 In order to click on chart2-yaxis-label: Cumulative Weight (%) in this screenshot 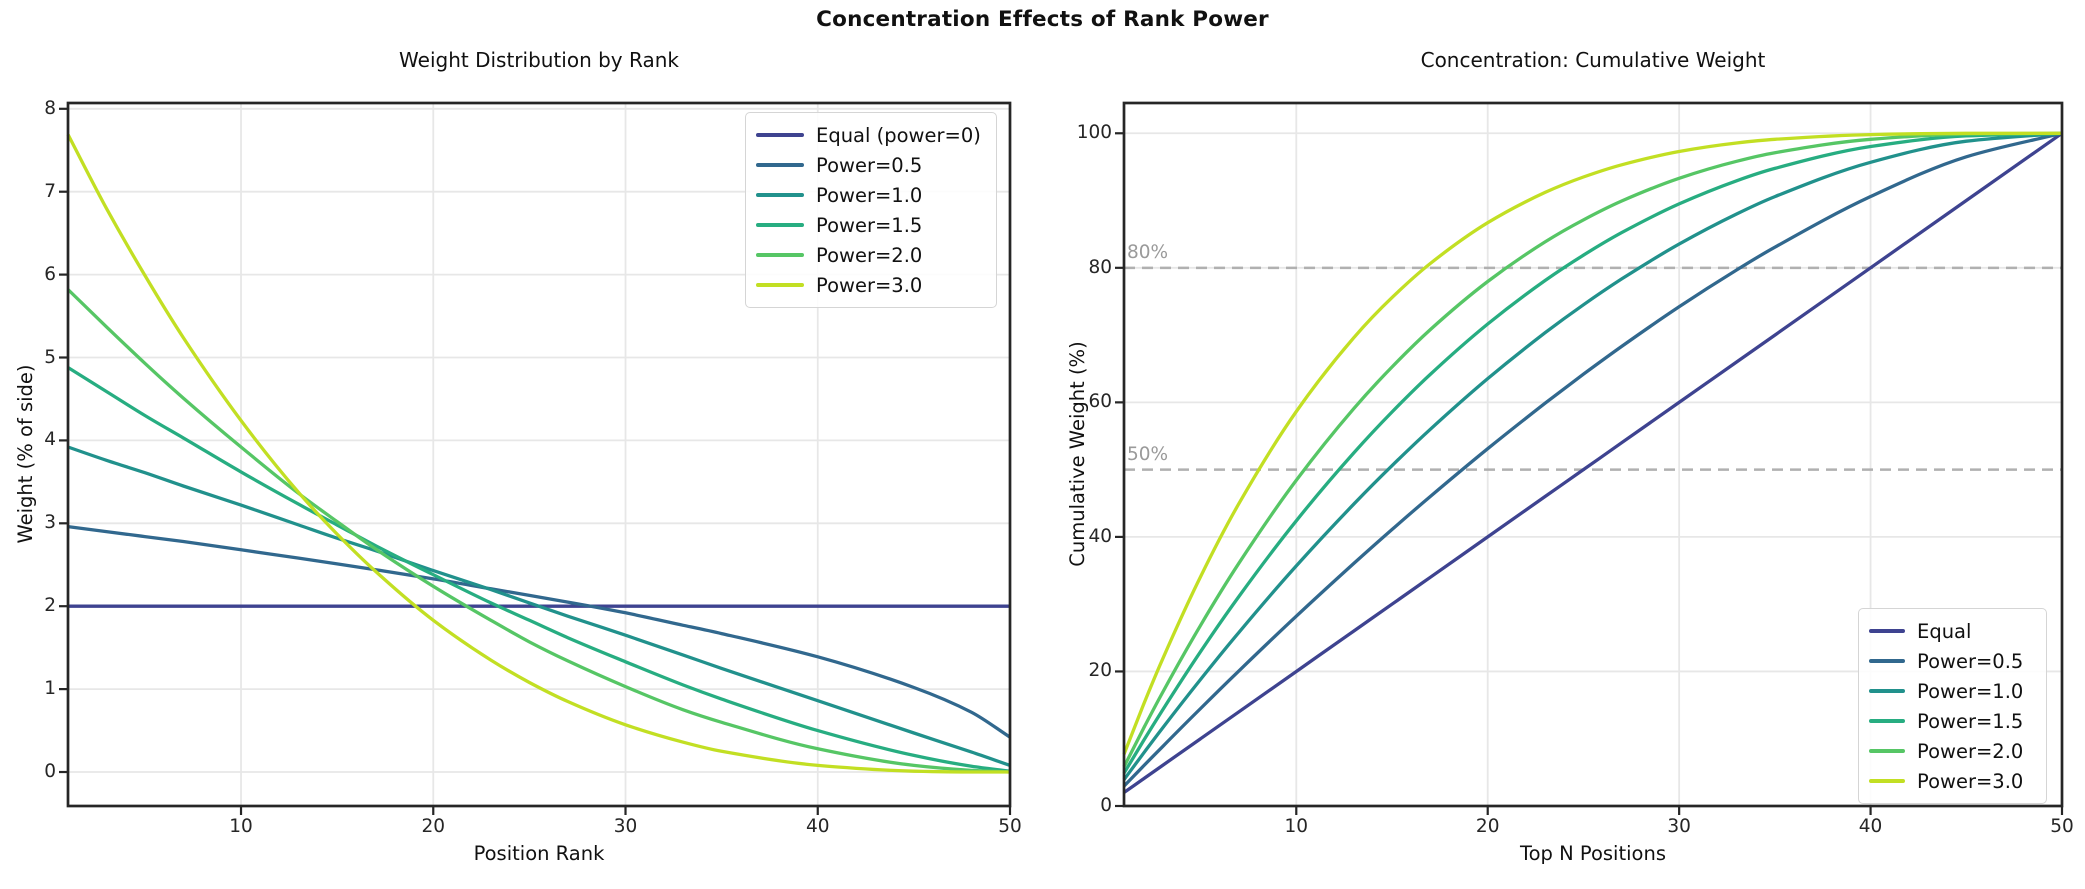, I will do `click(1077, 454)`.